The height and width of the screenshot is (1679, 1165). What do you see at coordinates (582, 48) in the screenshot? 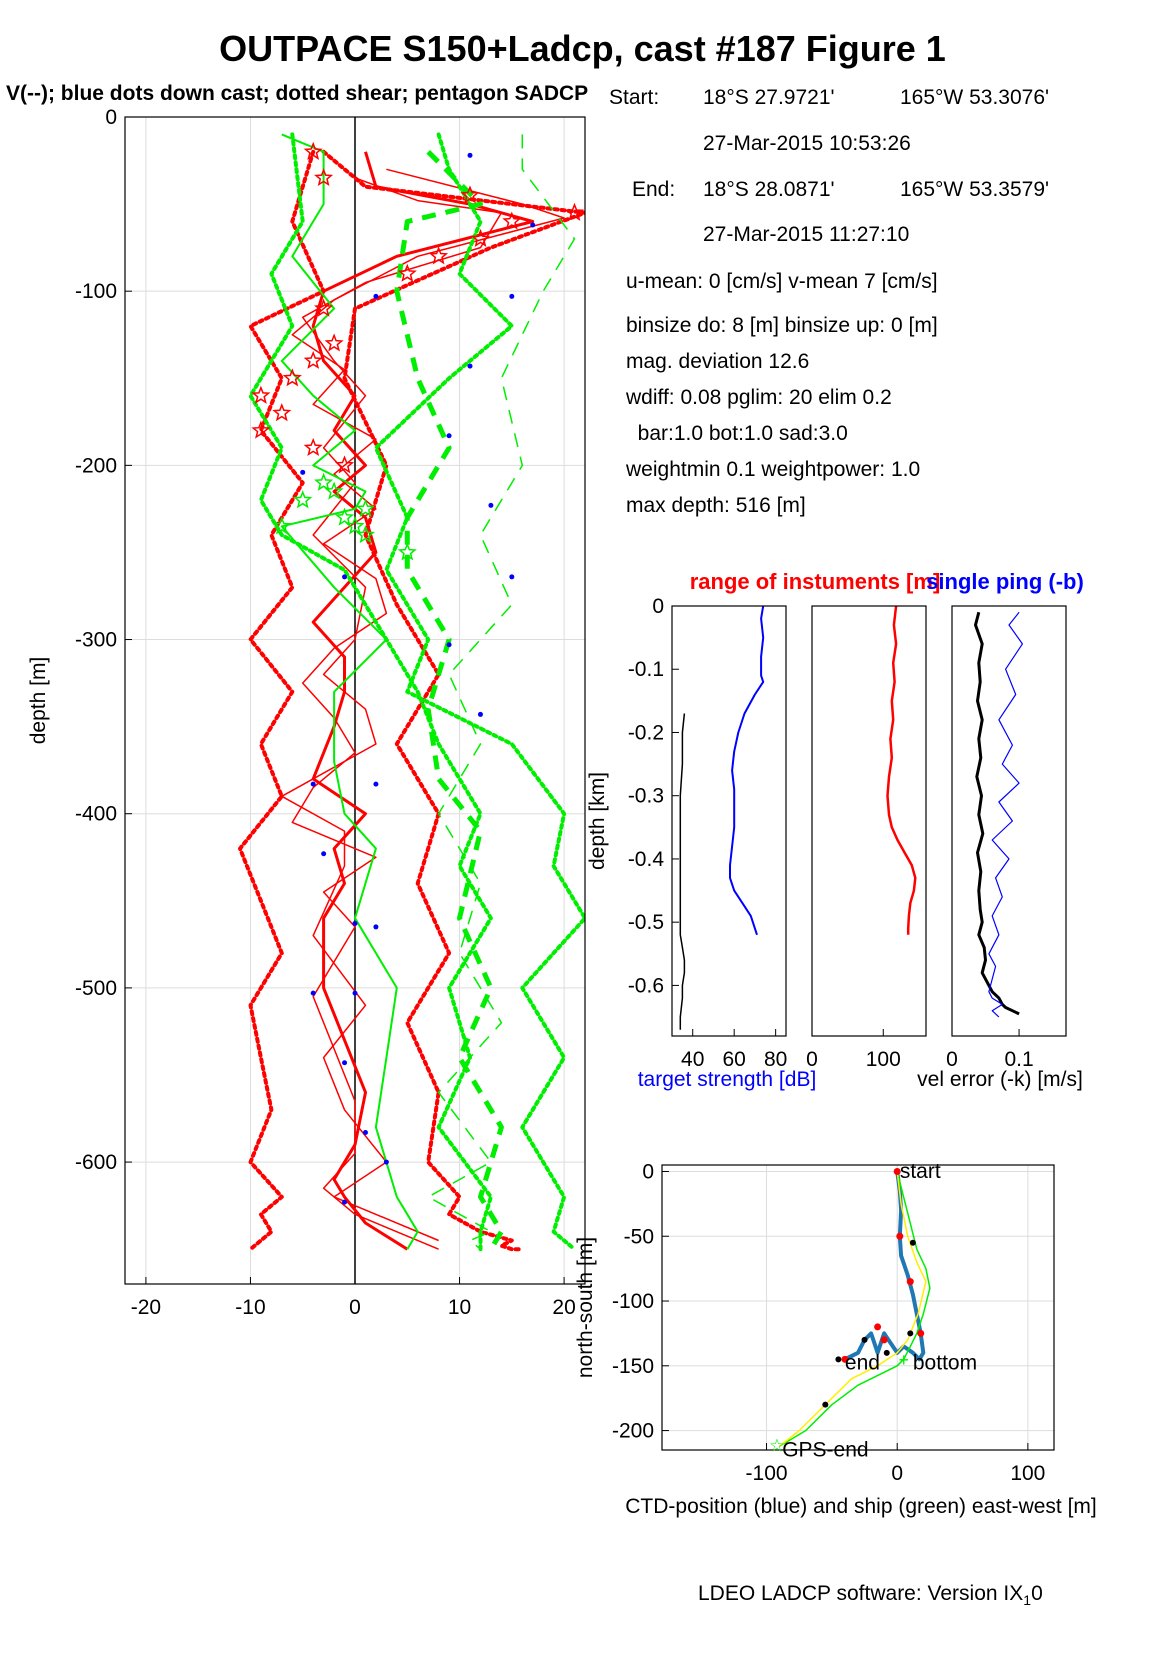
I see `figure-title: OUTPACE S150+Ladcp, cast #187 Figure 1` at bounding box center [582, 48].